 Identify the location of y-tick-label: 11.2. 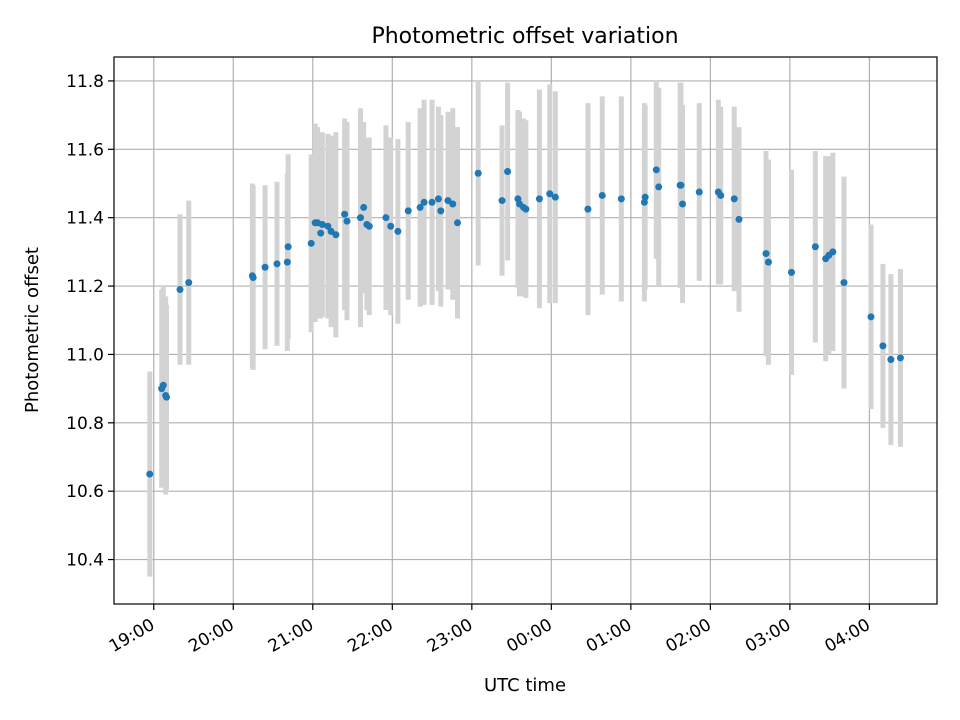
(85, 287).